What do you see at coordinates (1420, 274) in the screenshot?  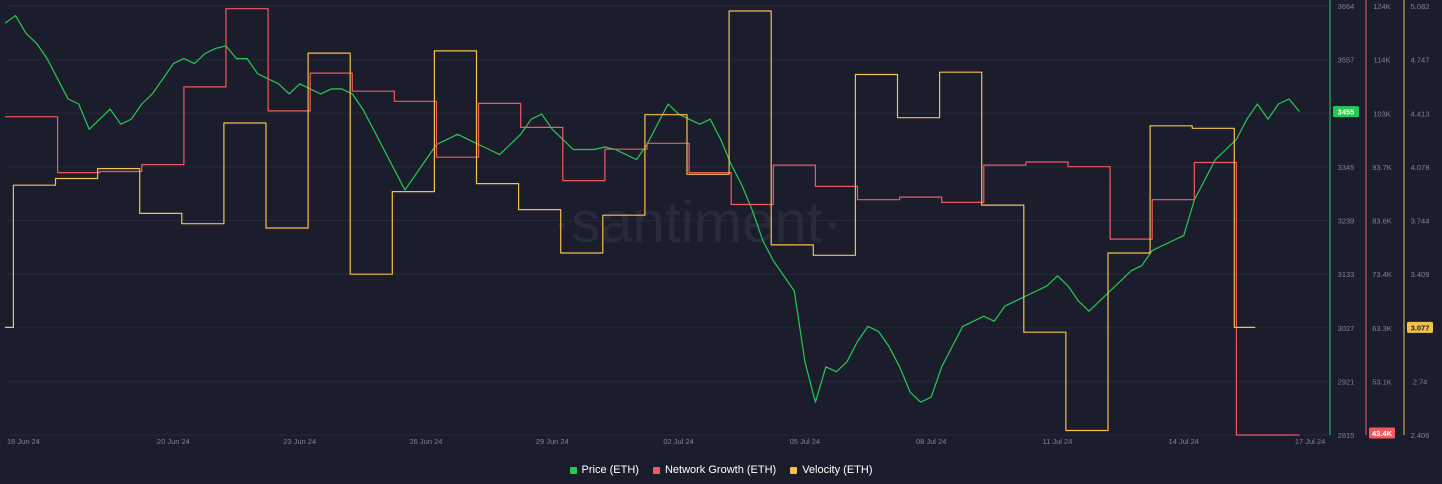 I see `velocity-tick-label: 3.409` at bounding box center [1420, 274].